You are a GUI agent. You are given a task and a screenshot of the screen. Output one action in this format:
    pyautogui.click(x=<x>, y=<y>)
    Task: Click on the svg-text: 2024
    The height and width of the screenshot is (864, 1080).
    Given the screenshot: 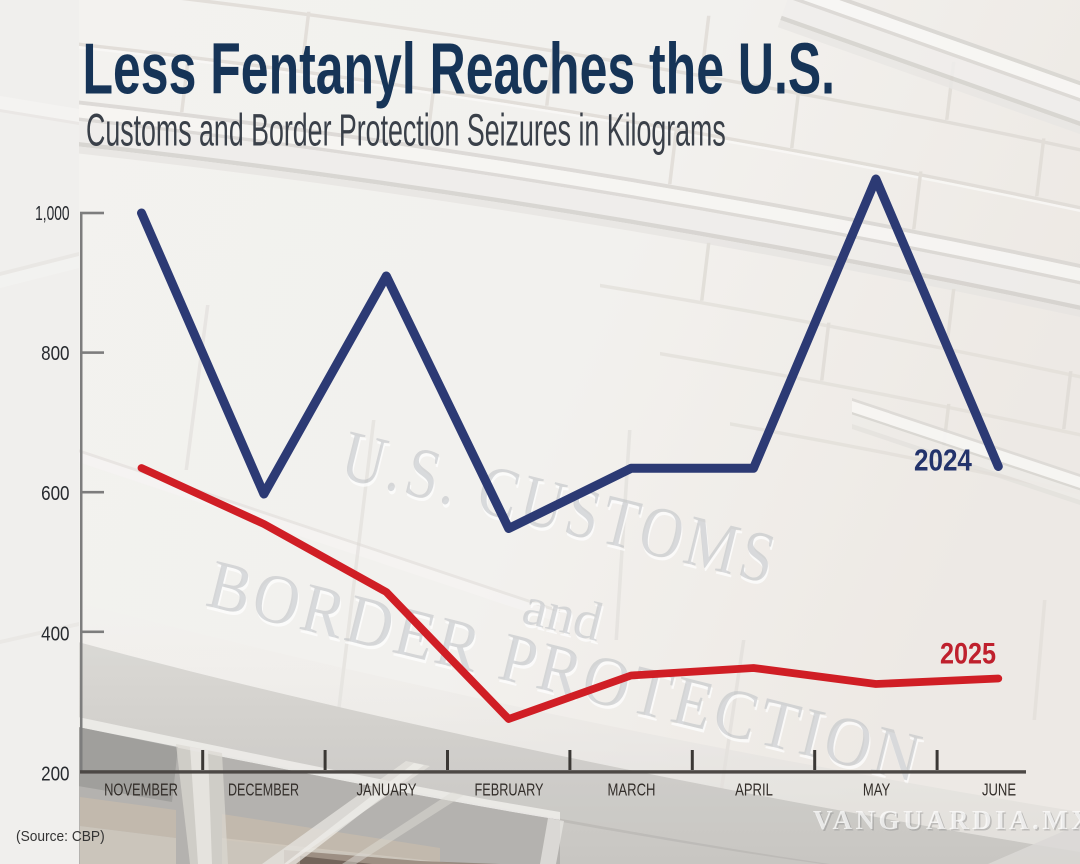 What is the action you would take?
    pyautogui.click(x=943, y=460)
    